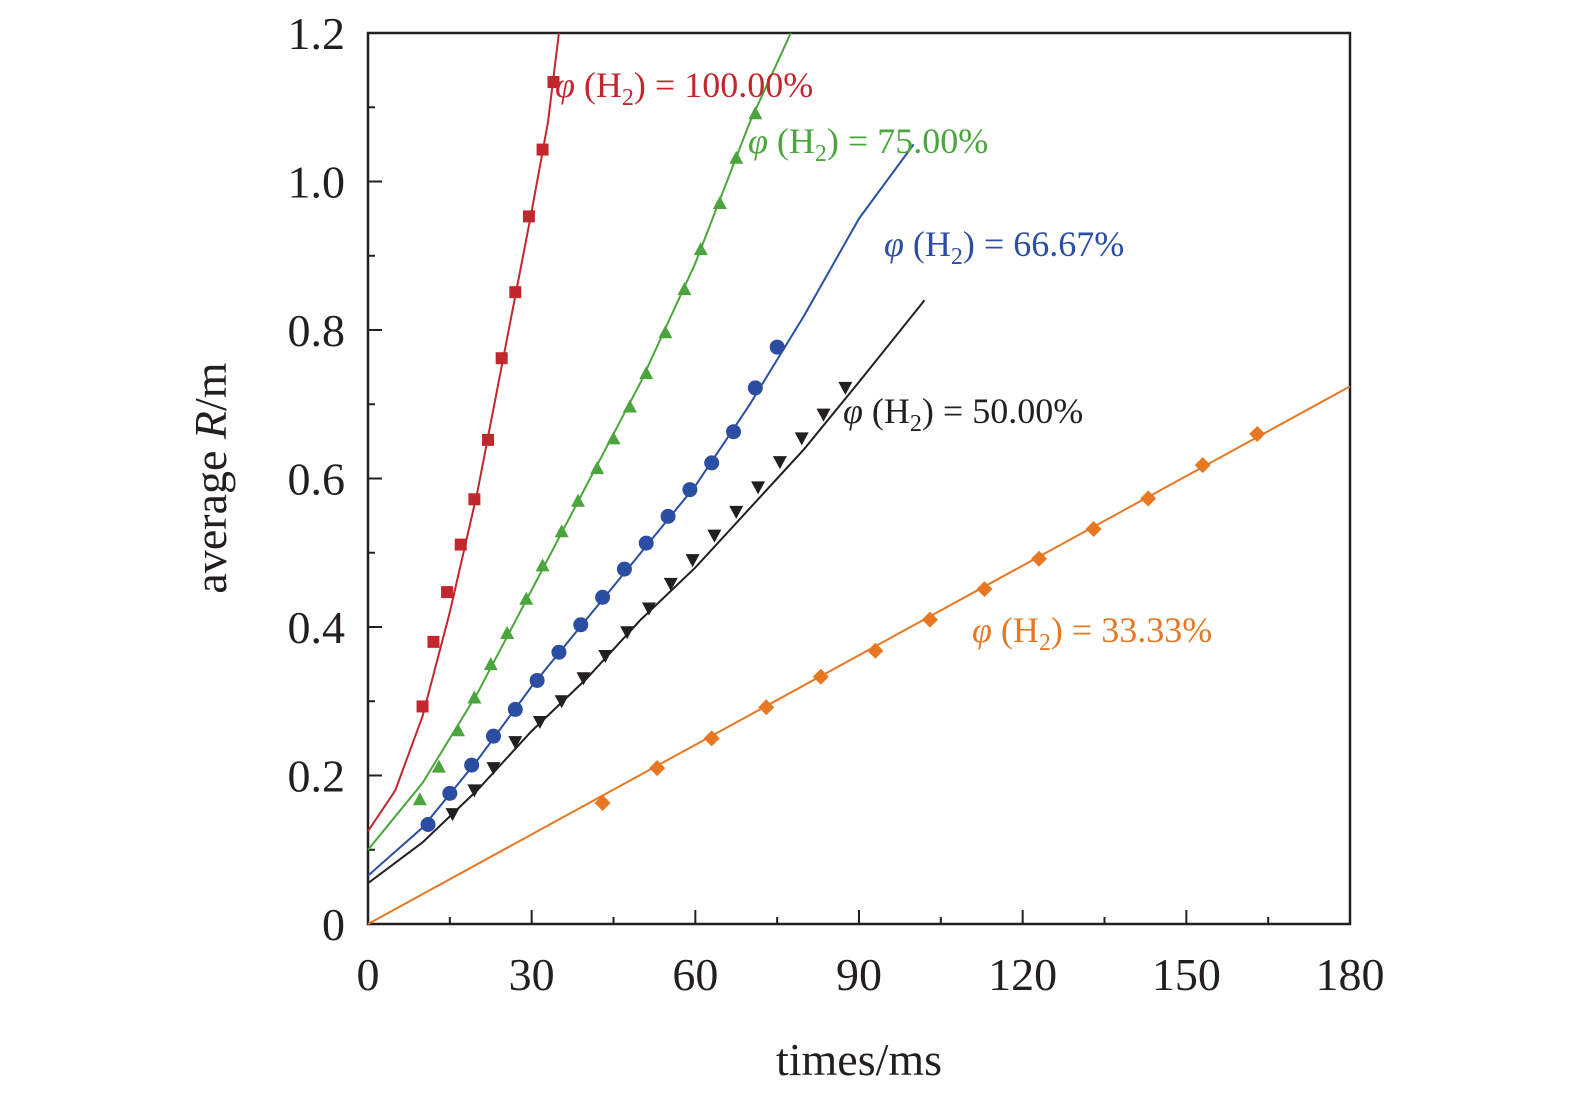 The image size is (1575, 1098). I want to click on x-axis-title: times/ms, so click(859, 1059).